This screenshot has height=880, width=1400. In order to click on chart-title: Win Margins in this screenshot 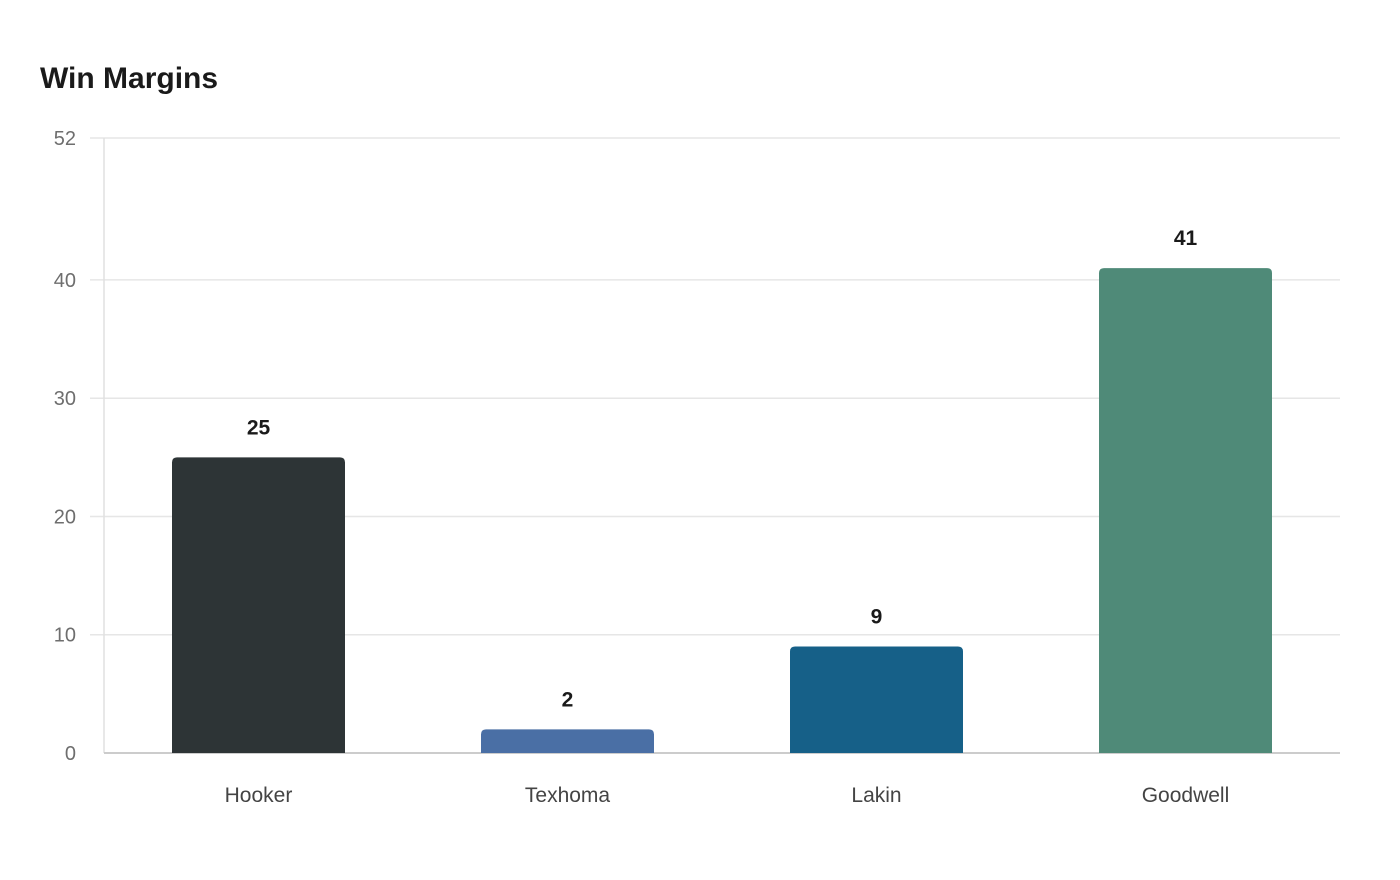, I will do `click(129, 78)`.